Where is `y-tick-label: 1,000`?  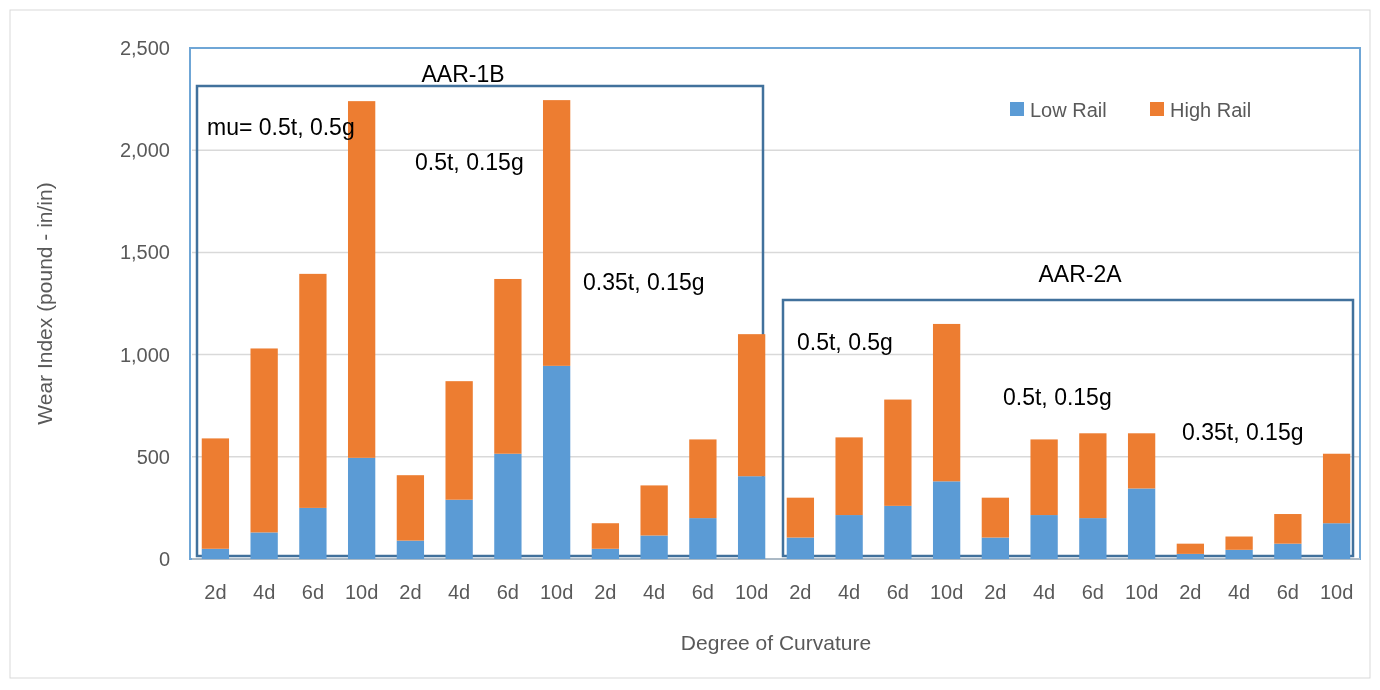 y-tick-label: 1,000 is located at coordinates (144, 354).